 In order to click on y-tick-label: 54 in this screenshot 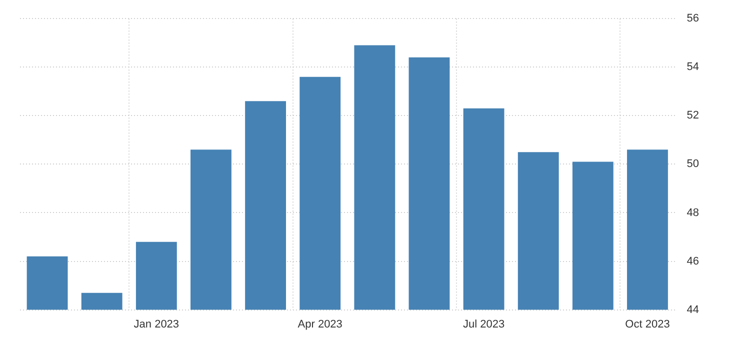, I will do `click(693, 67)`.